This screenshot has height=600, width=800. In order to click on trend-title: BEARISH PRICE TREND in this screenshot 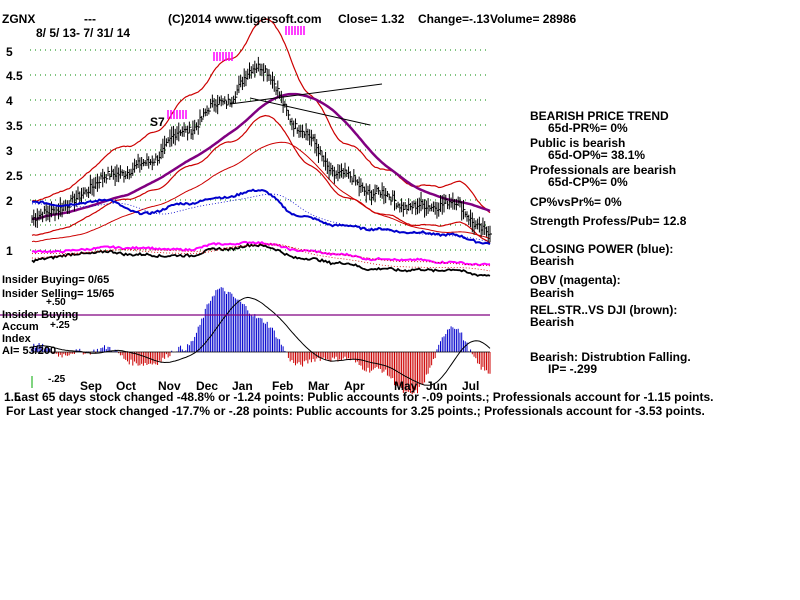, I will do `click(599, 116)`.